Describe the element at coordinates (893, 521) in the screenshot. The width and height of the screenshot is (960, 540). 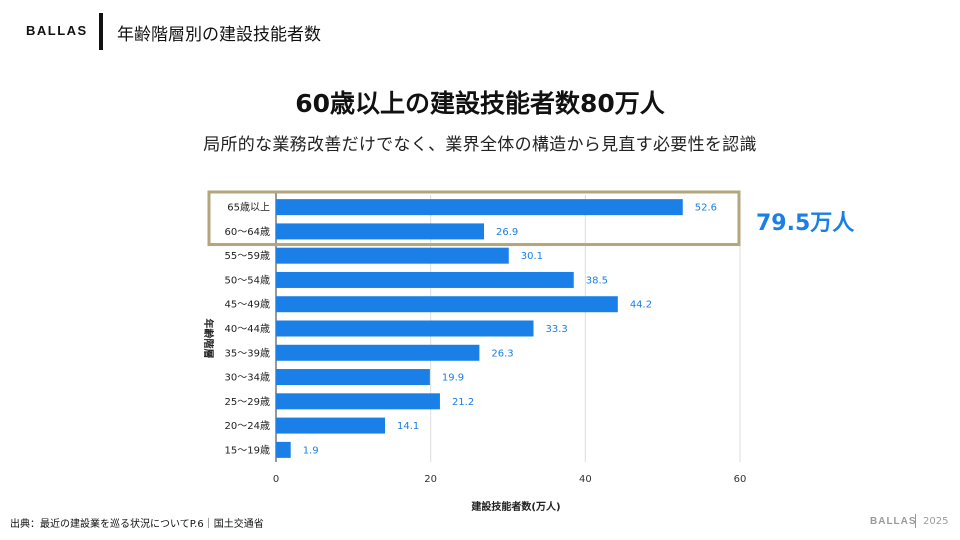
I see `footer-brand: BALLAS` at that location.